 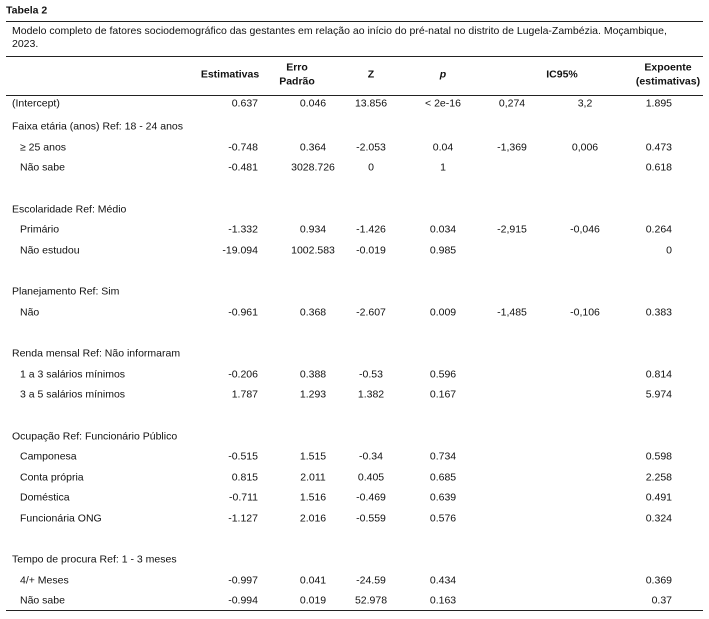 What do you see at coordinates (585, 229) in the screenshot?
I see `cell-value: -0,046` at bounding box center [585, 229].